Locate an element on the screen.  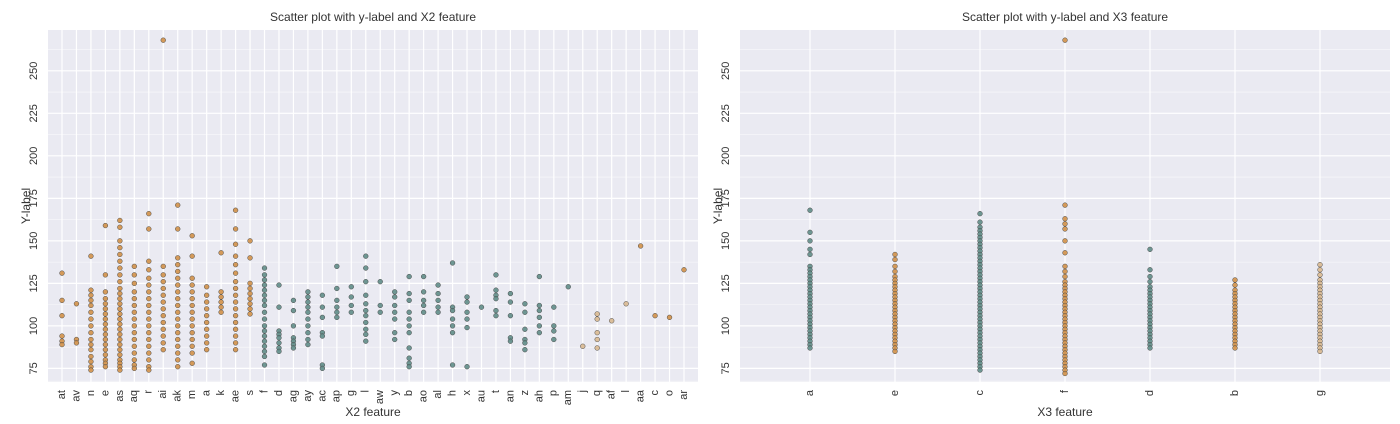
x-tick-label: y is located at coordinates (395, 393).